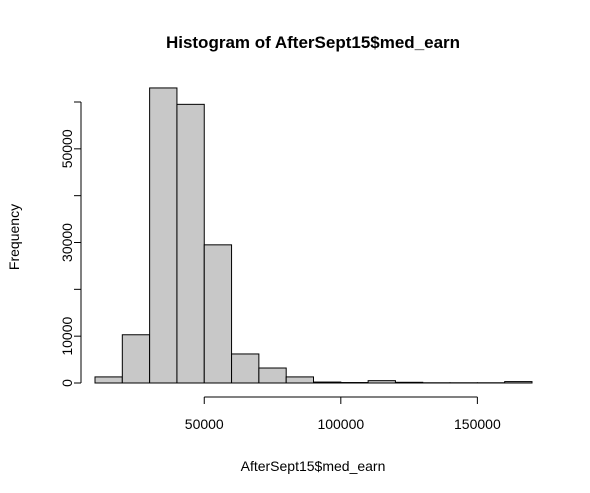 The image size is (590, 493). Describe the element at coordinates (313, 42) in the screenshot. I see `chart-title: Histogram of AfterSept15$med_earn` at that location.